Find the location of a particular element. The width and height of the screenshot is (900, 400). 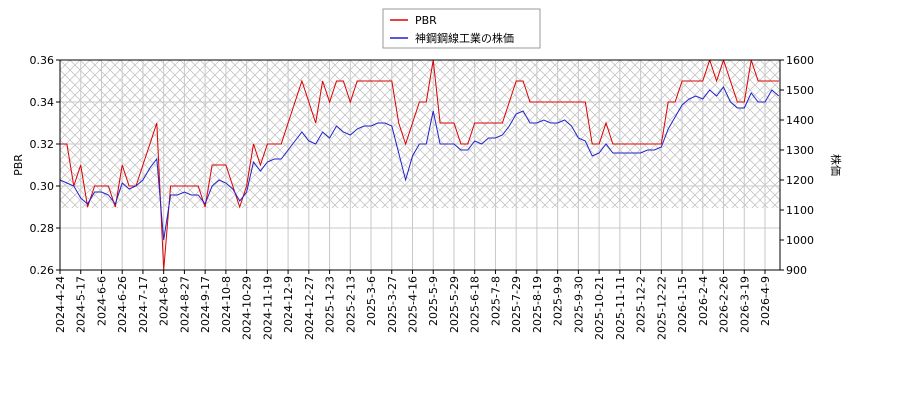

y2-axis-label: 株価 is located at coordinates (836, 165).